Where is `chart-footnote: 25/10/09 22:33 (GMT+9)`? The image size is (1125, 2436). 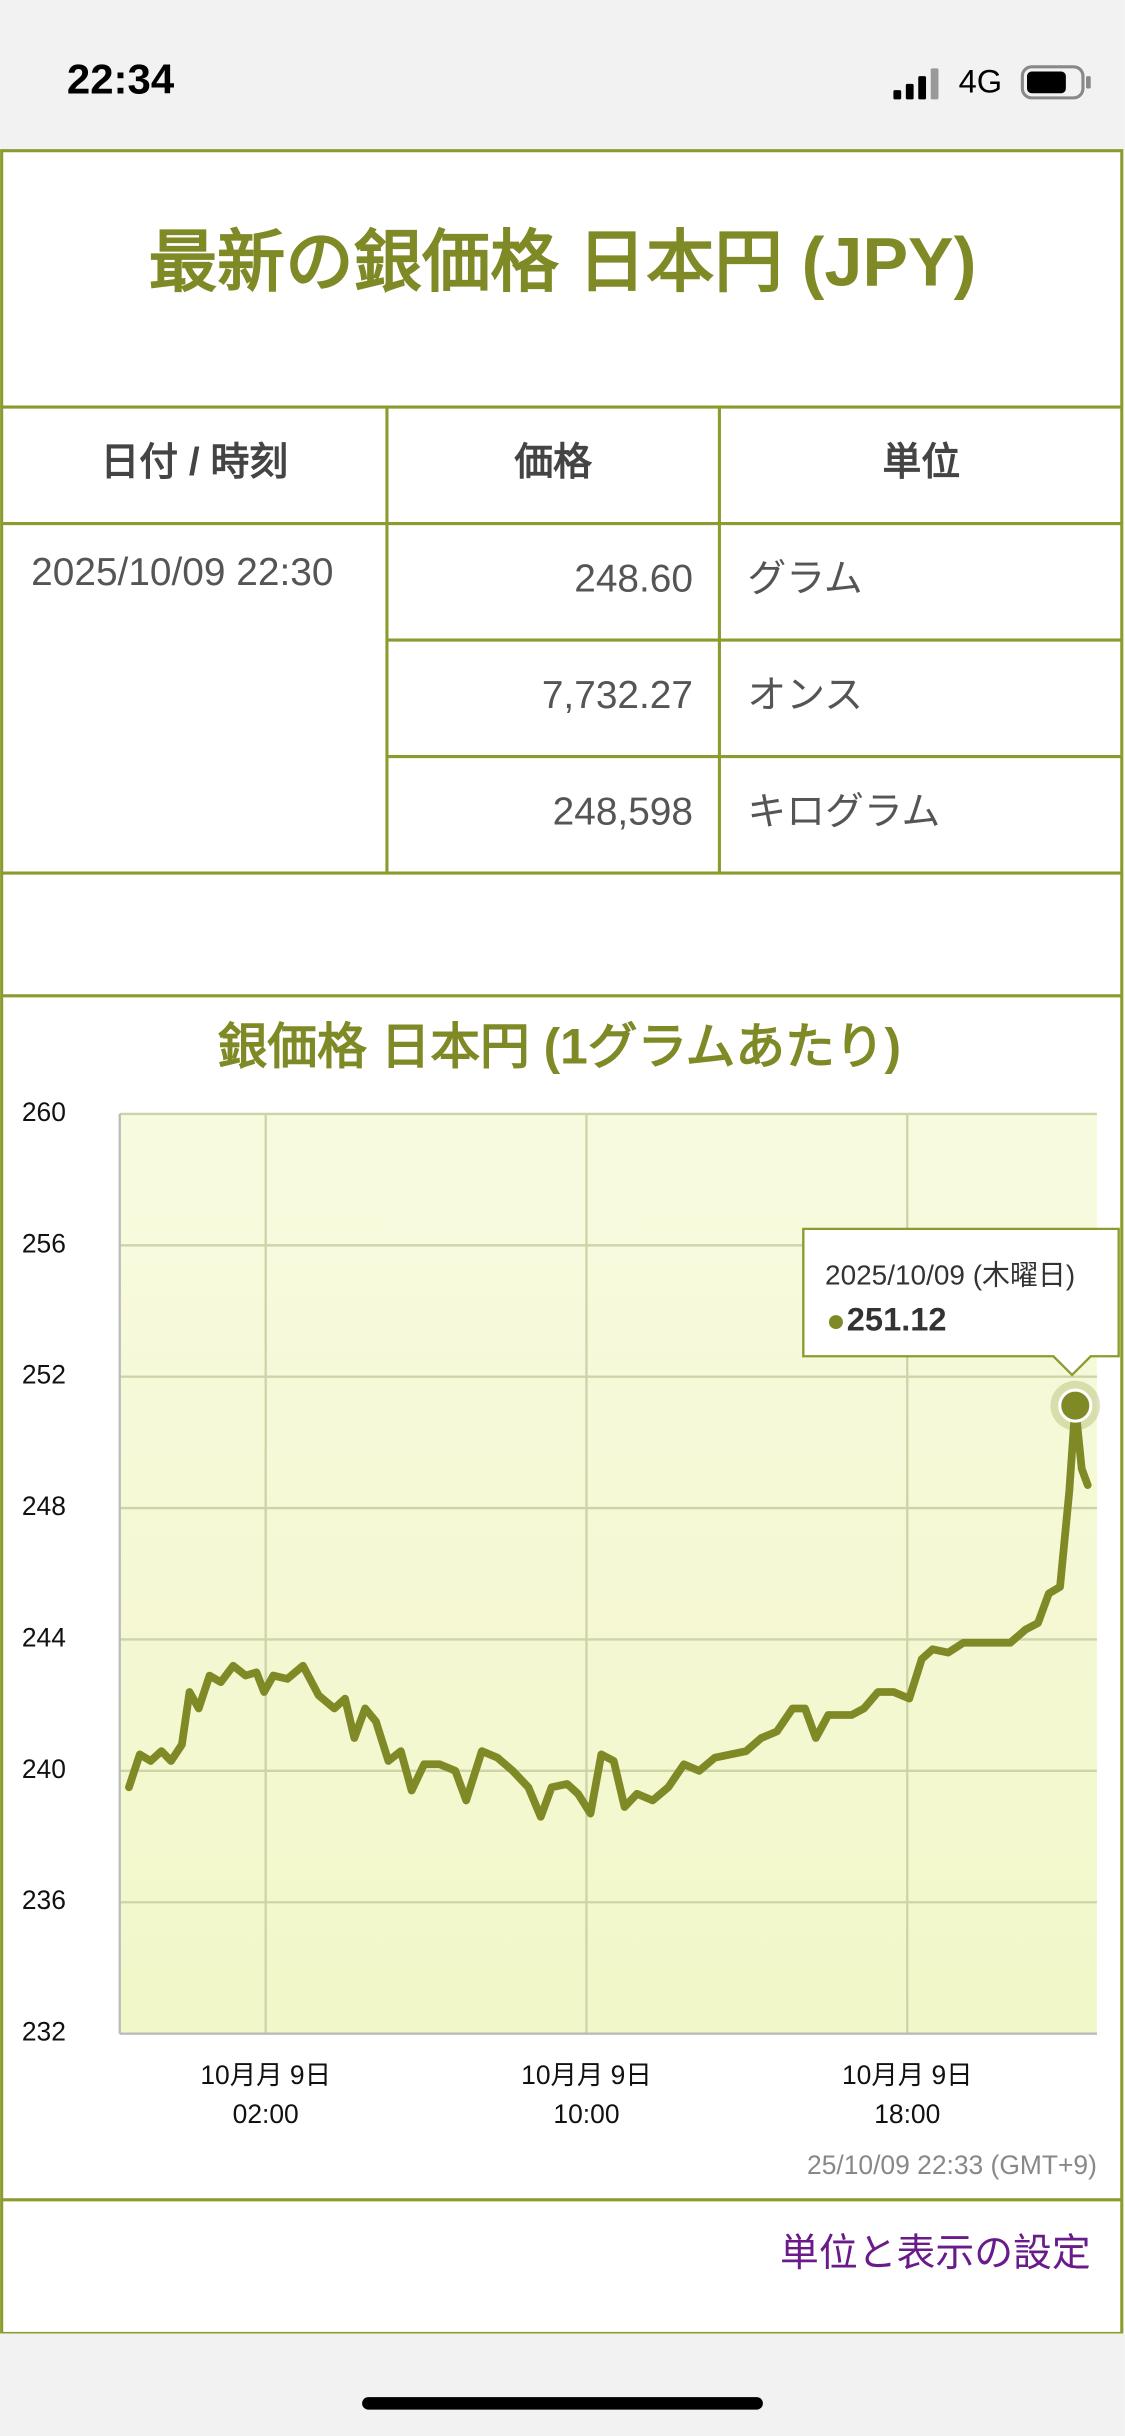
chart-footnote: 25/10/09 22:33 (GMT+9) is located at coordinates (952, 2165).